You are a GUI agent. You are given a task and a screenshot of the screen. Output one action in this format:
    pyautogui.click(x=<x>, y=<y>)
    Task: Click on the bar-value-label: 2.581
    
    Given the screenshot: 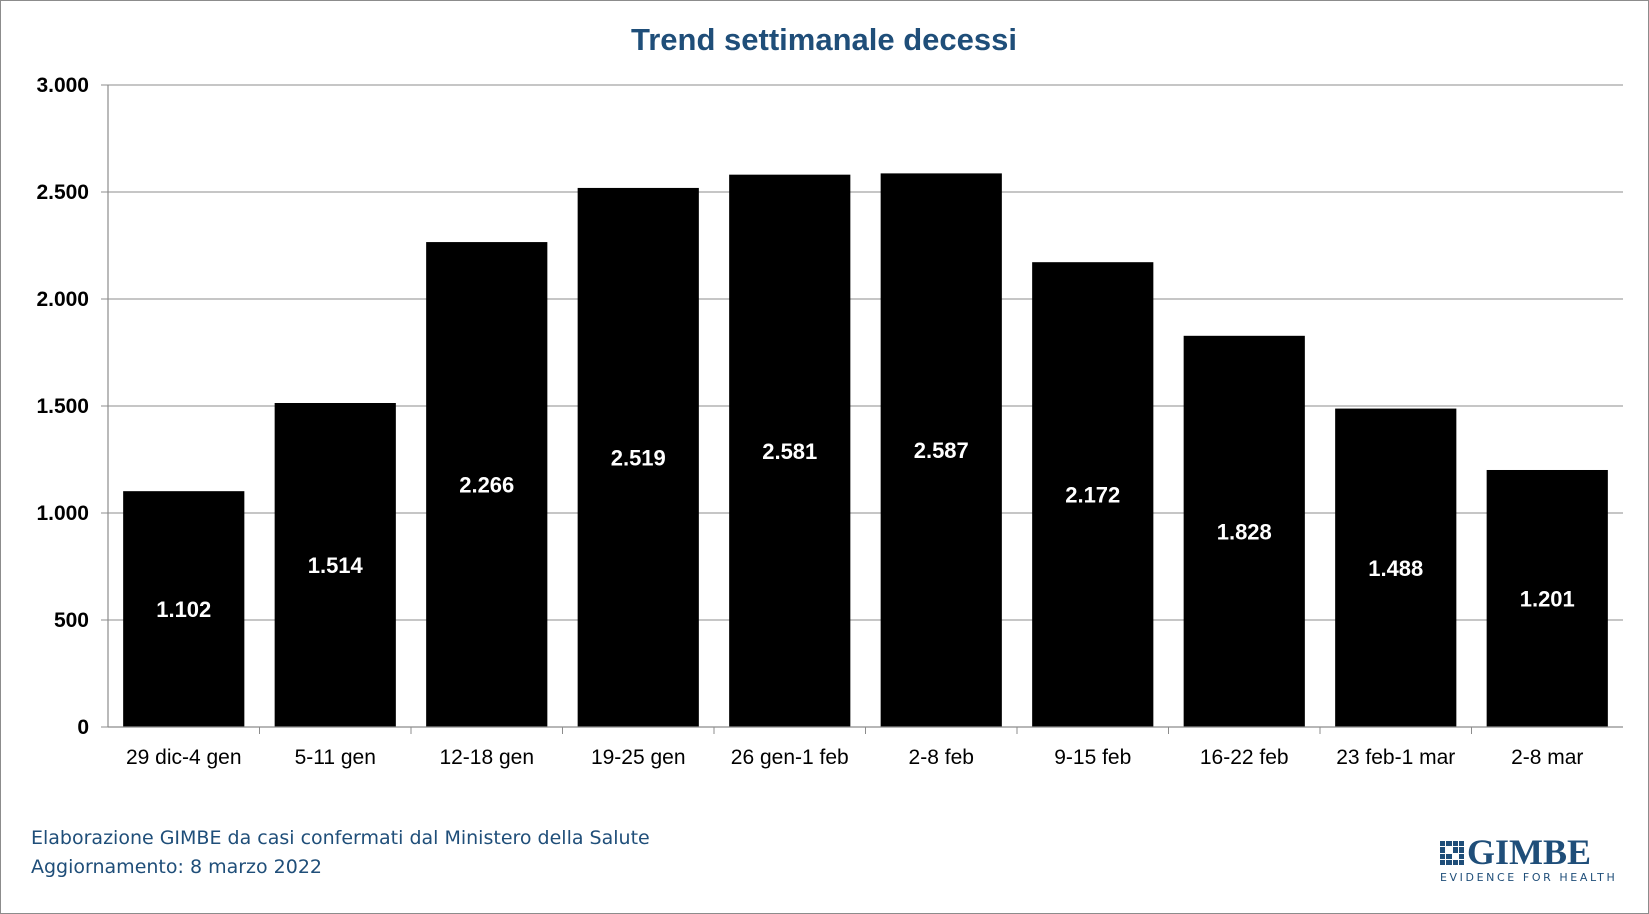 What is the action you would take?
    pyautogui.click(x=789, y=451)
    